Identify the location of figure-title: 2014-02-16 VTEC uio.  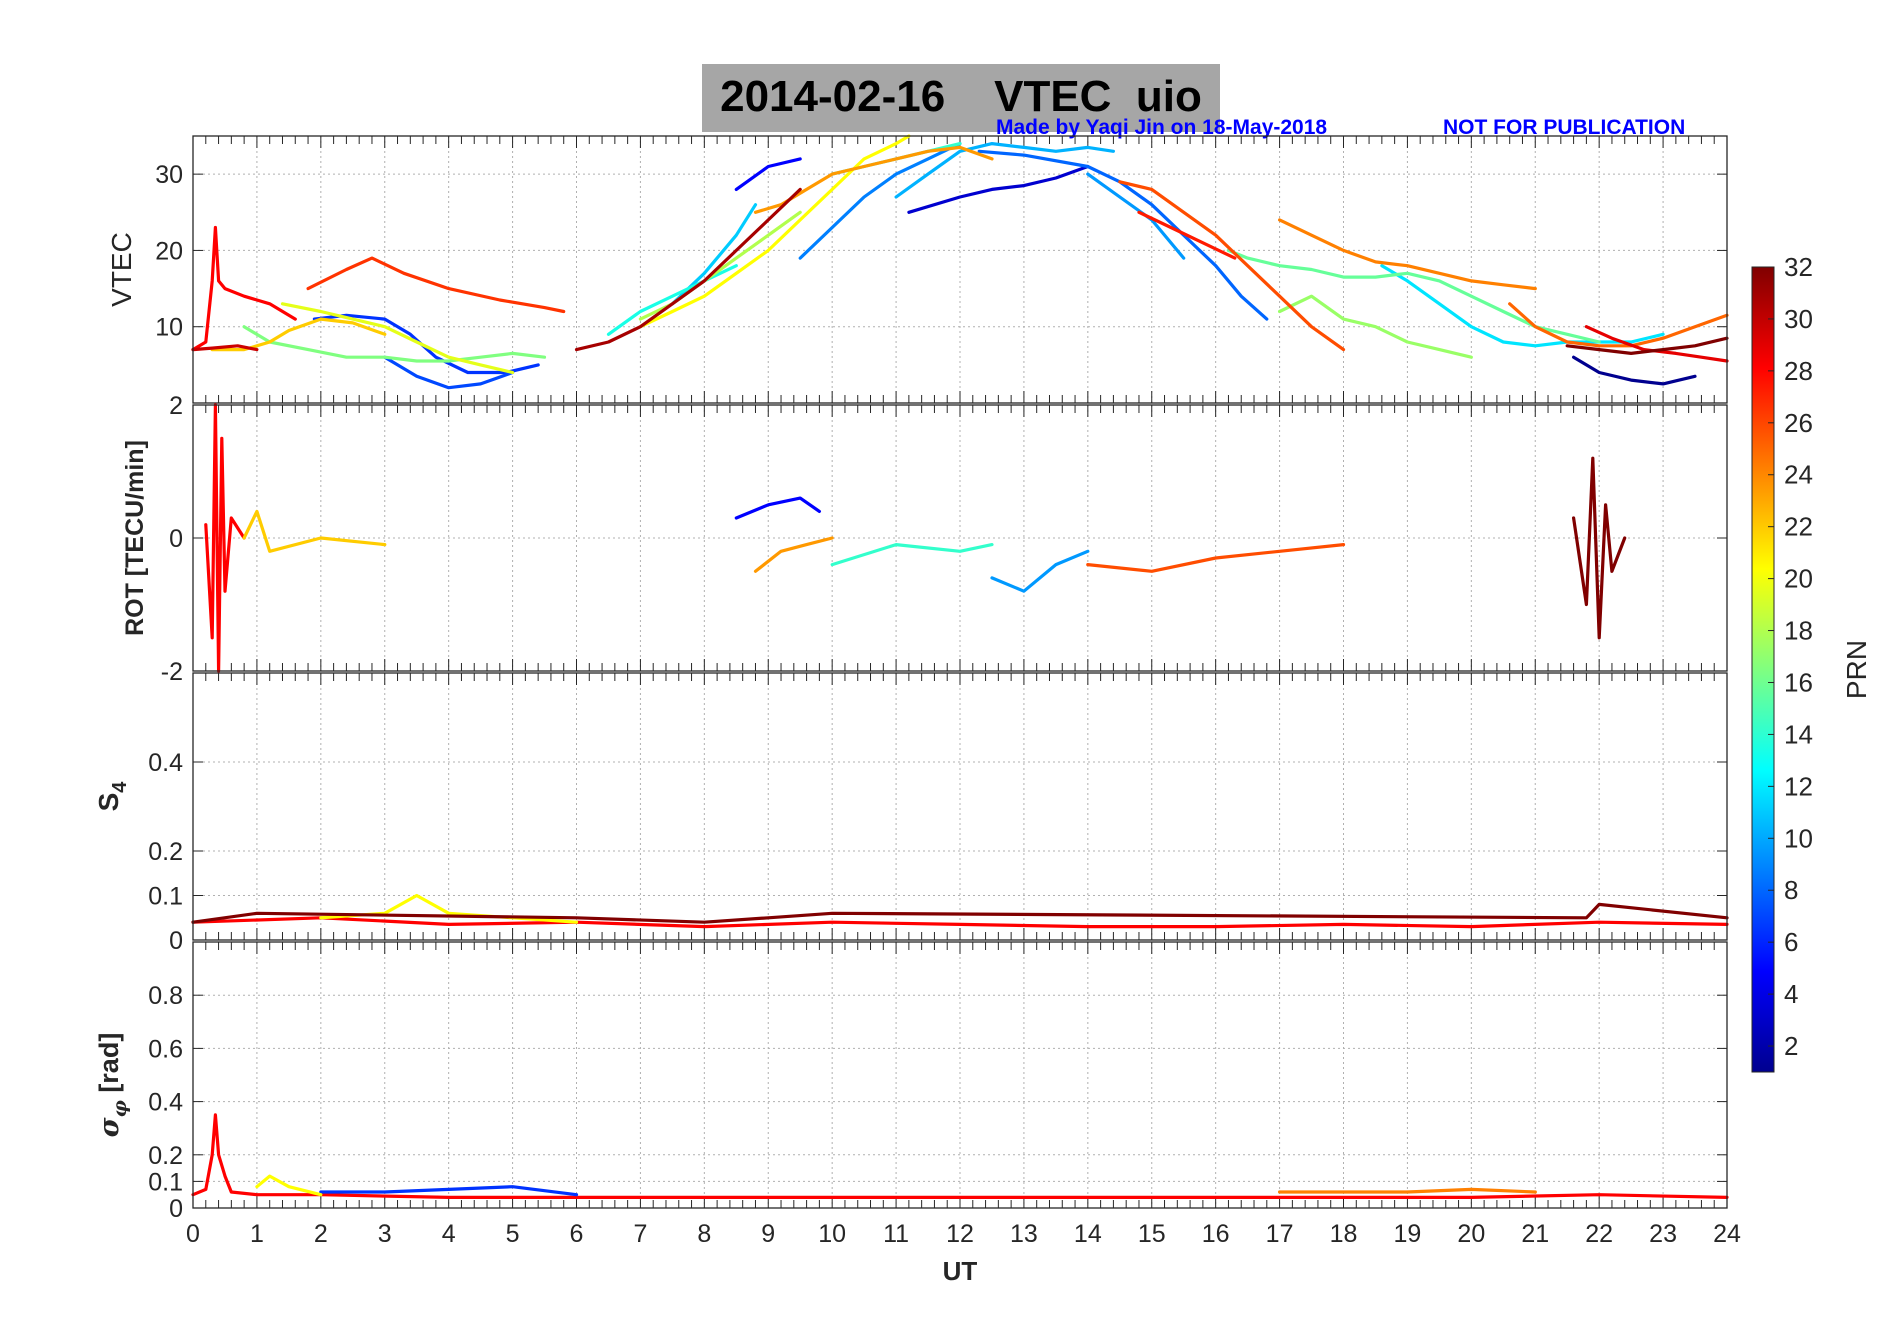
(961, 97).